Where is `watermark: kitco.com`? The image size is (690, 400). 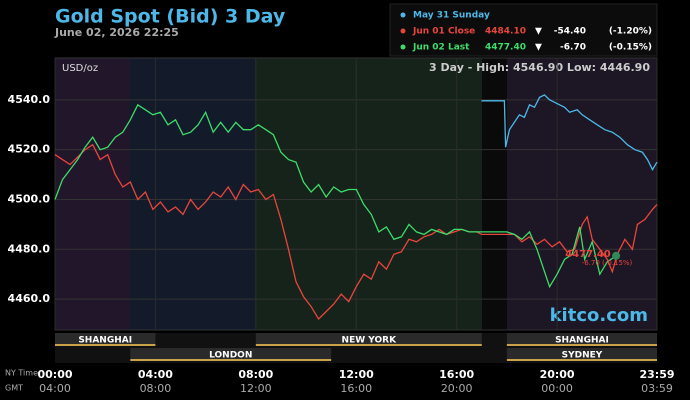 watermark: kitco.com is located at coordinates (599, 315).